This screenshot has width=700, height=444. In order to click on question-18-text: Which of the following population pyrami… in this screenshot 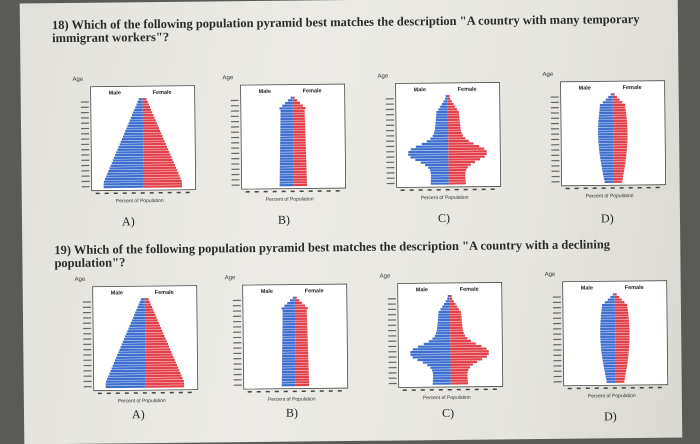, I will do `click(346, 28)`.